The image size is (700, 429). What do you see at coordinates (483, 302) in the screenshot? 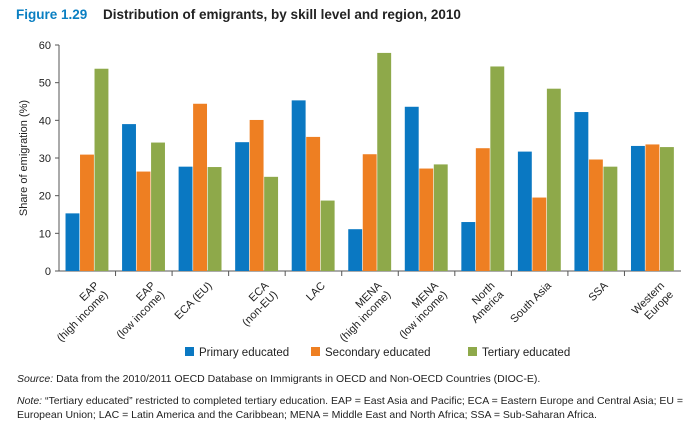
I see `x-category-label: NorthAmerica` at bounding box center [483, 302].